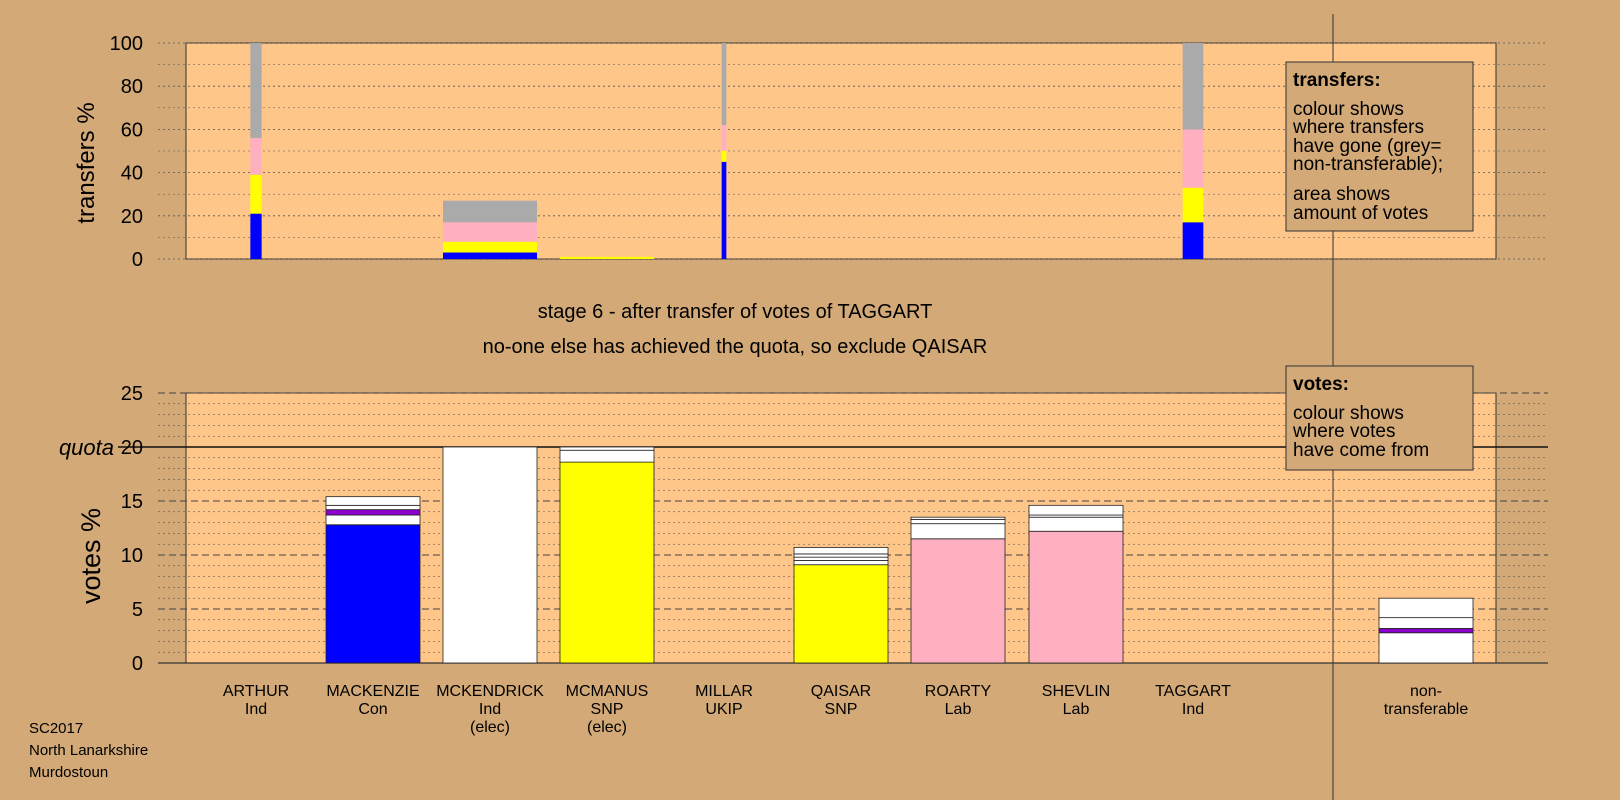 The image size is (1620, 800). Describe the element at coordinates (68, 772) in the screenshot. I see `ward-name: Murdostoun` at that location.